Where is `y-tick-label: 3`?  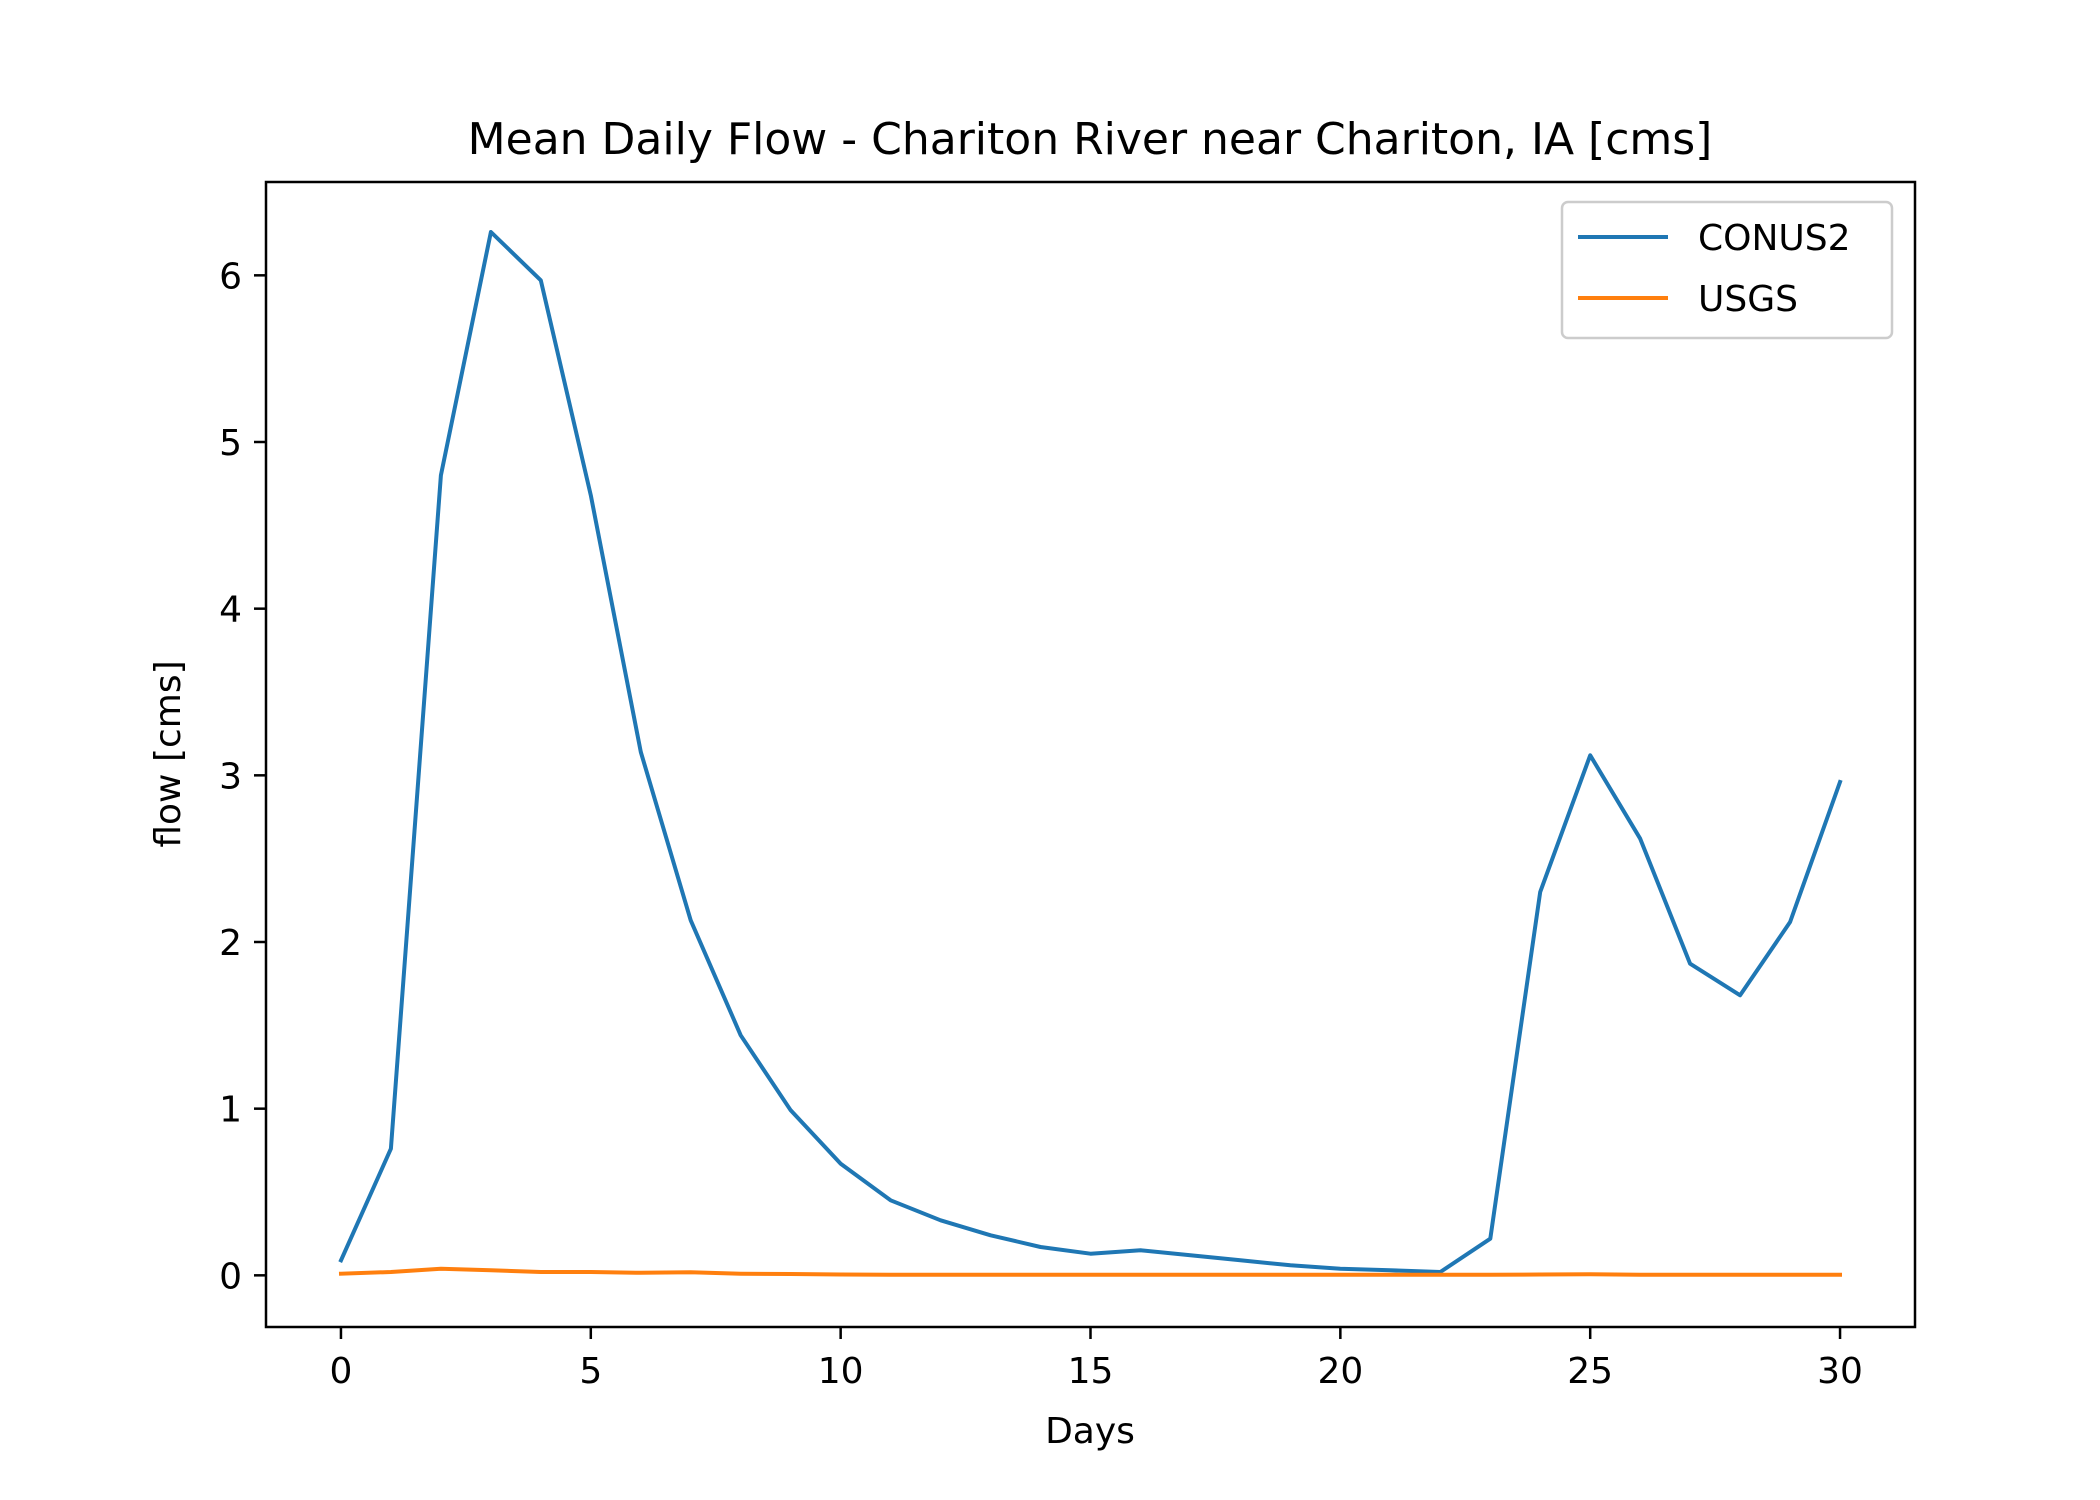 y-tick-label: 3 is located at coordinates (230, 776).